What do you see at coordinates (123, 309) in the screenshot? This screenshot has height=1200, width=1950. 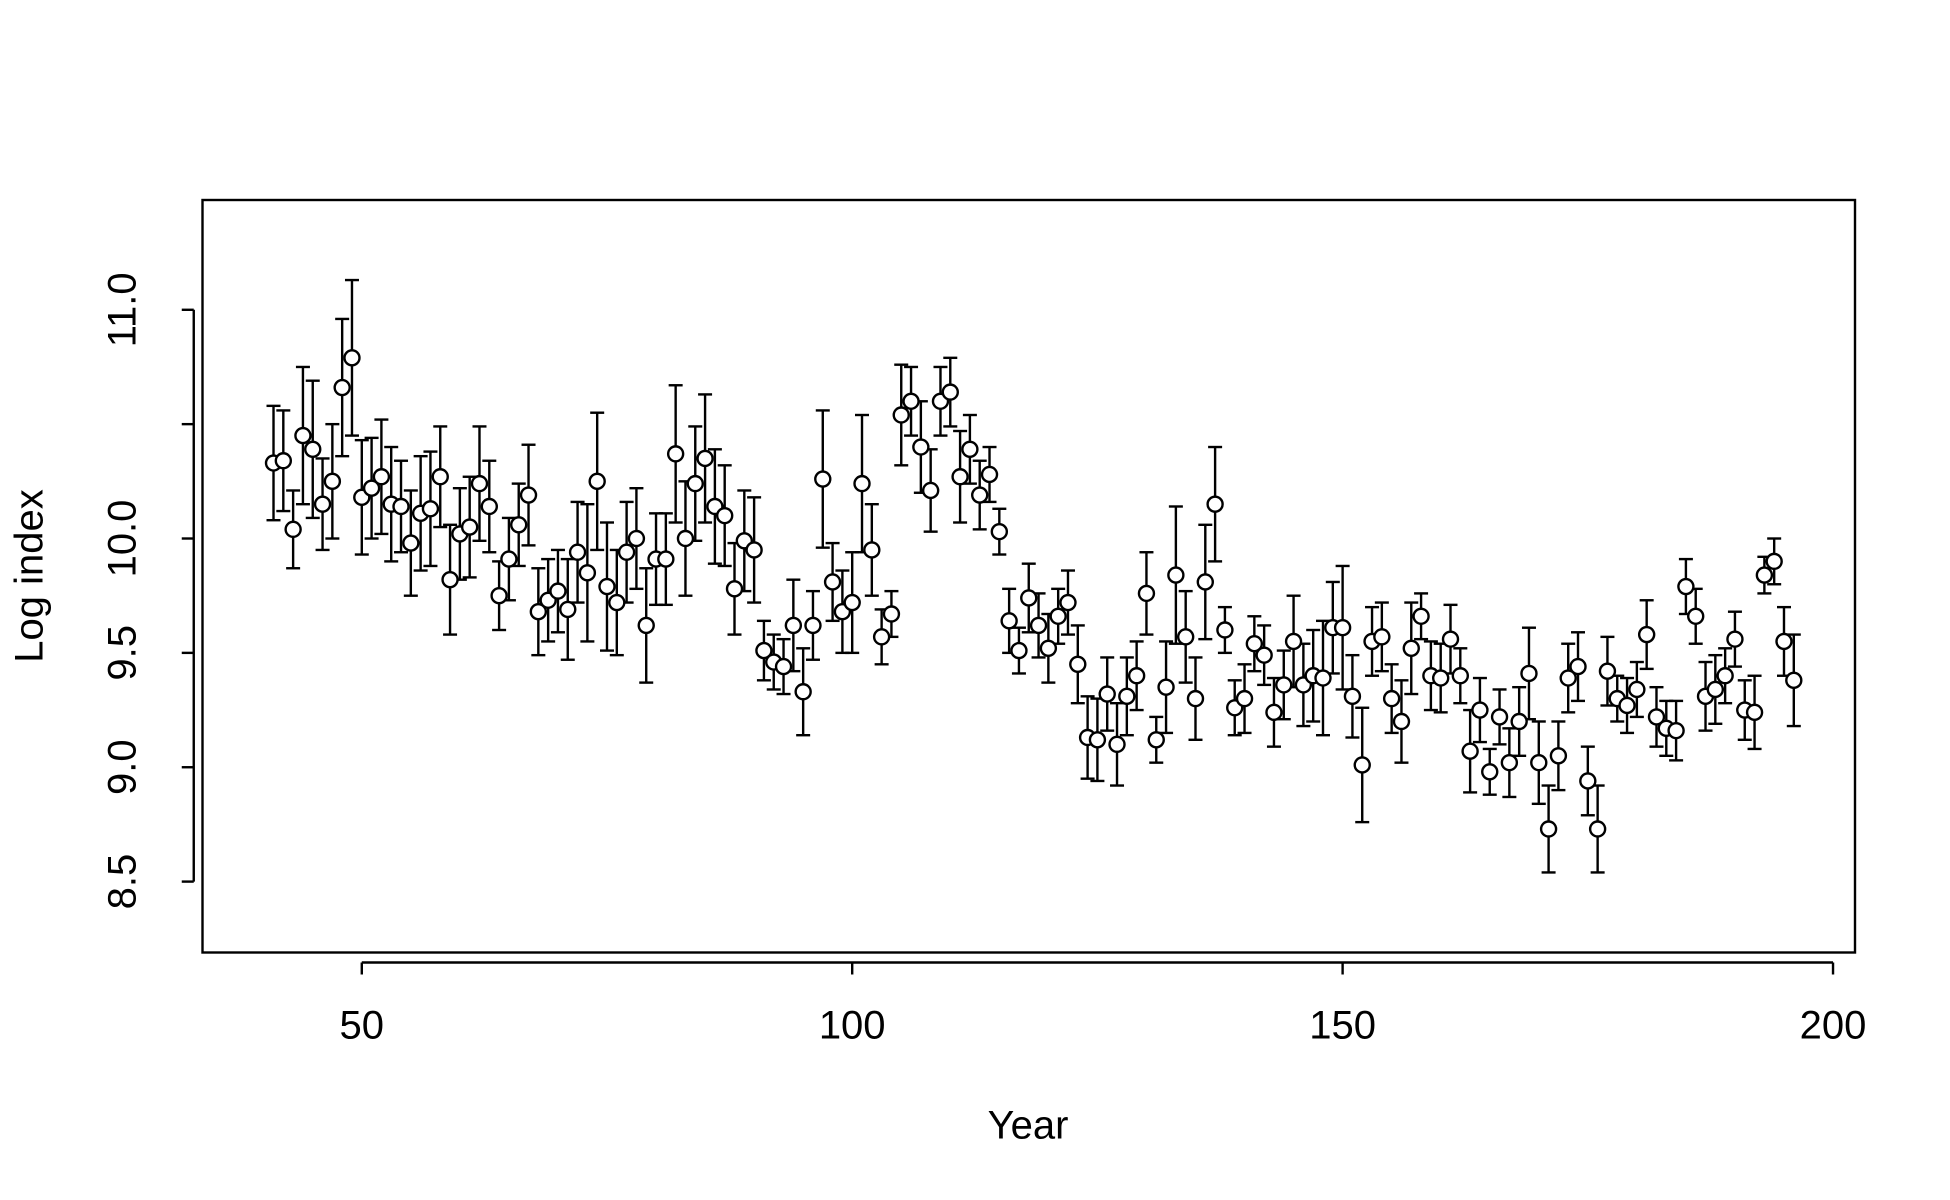 I see `y-tick-label: 11.0` at bounding box center [123, 309].